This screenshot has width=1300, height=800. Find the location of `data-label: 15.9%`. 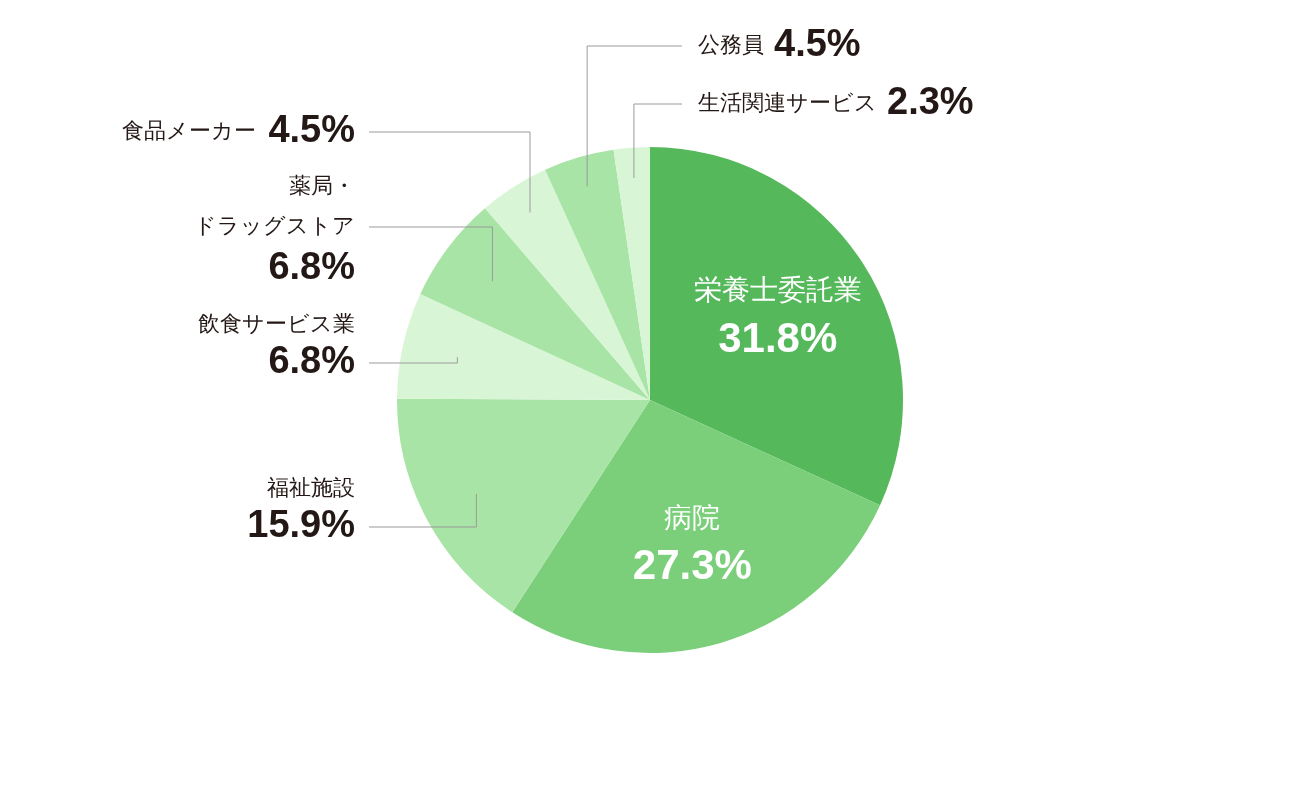

data-label: 15.9% is located at coordinates (301, 524).